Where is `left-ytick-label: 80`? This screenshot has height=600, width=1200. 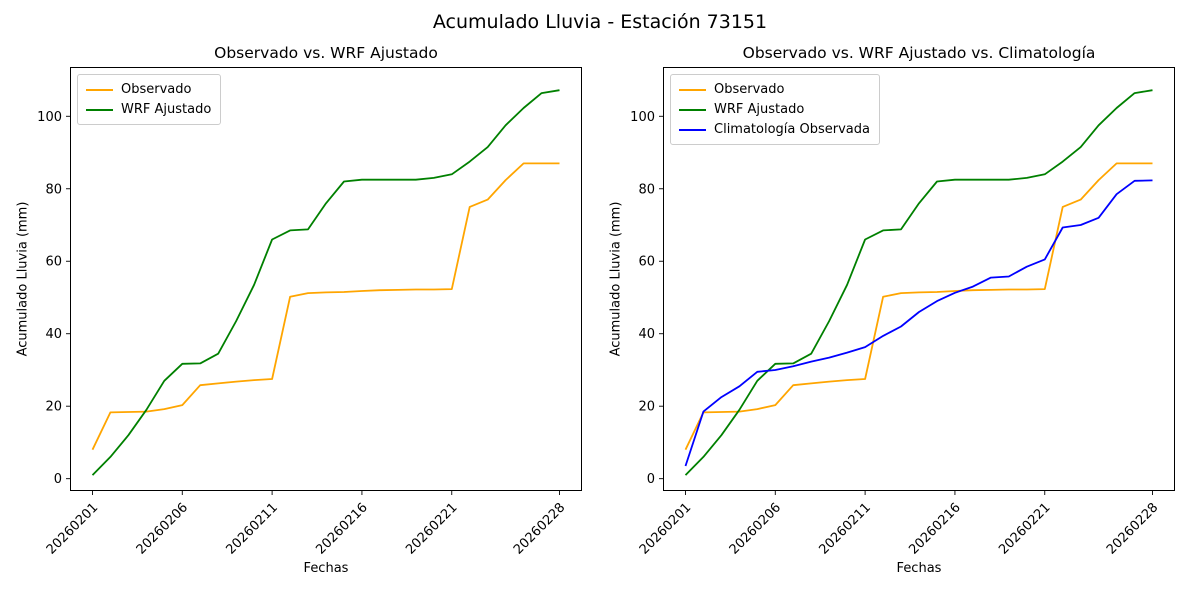
left-ytick-label: 80 is located at coordinates (53, 189).